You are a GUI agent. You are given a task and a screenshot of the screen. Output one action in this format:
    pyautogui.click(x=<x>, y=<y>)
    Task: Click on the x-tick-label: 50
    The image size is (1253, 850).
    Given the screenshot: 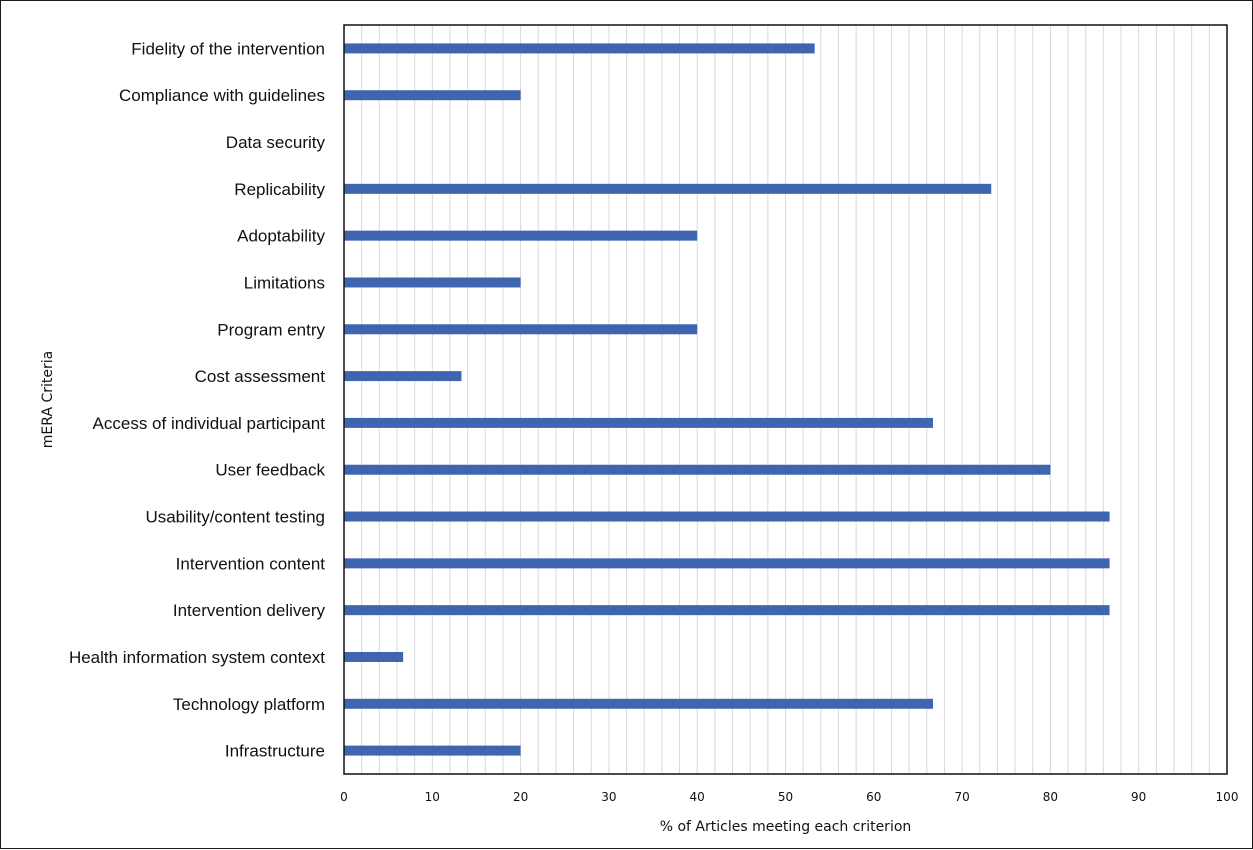 What is the action you would take?
    pyautogui.click(x=785, y=797)
    